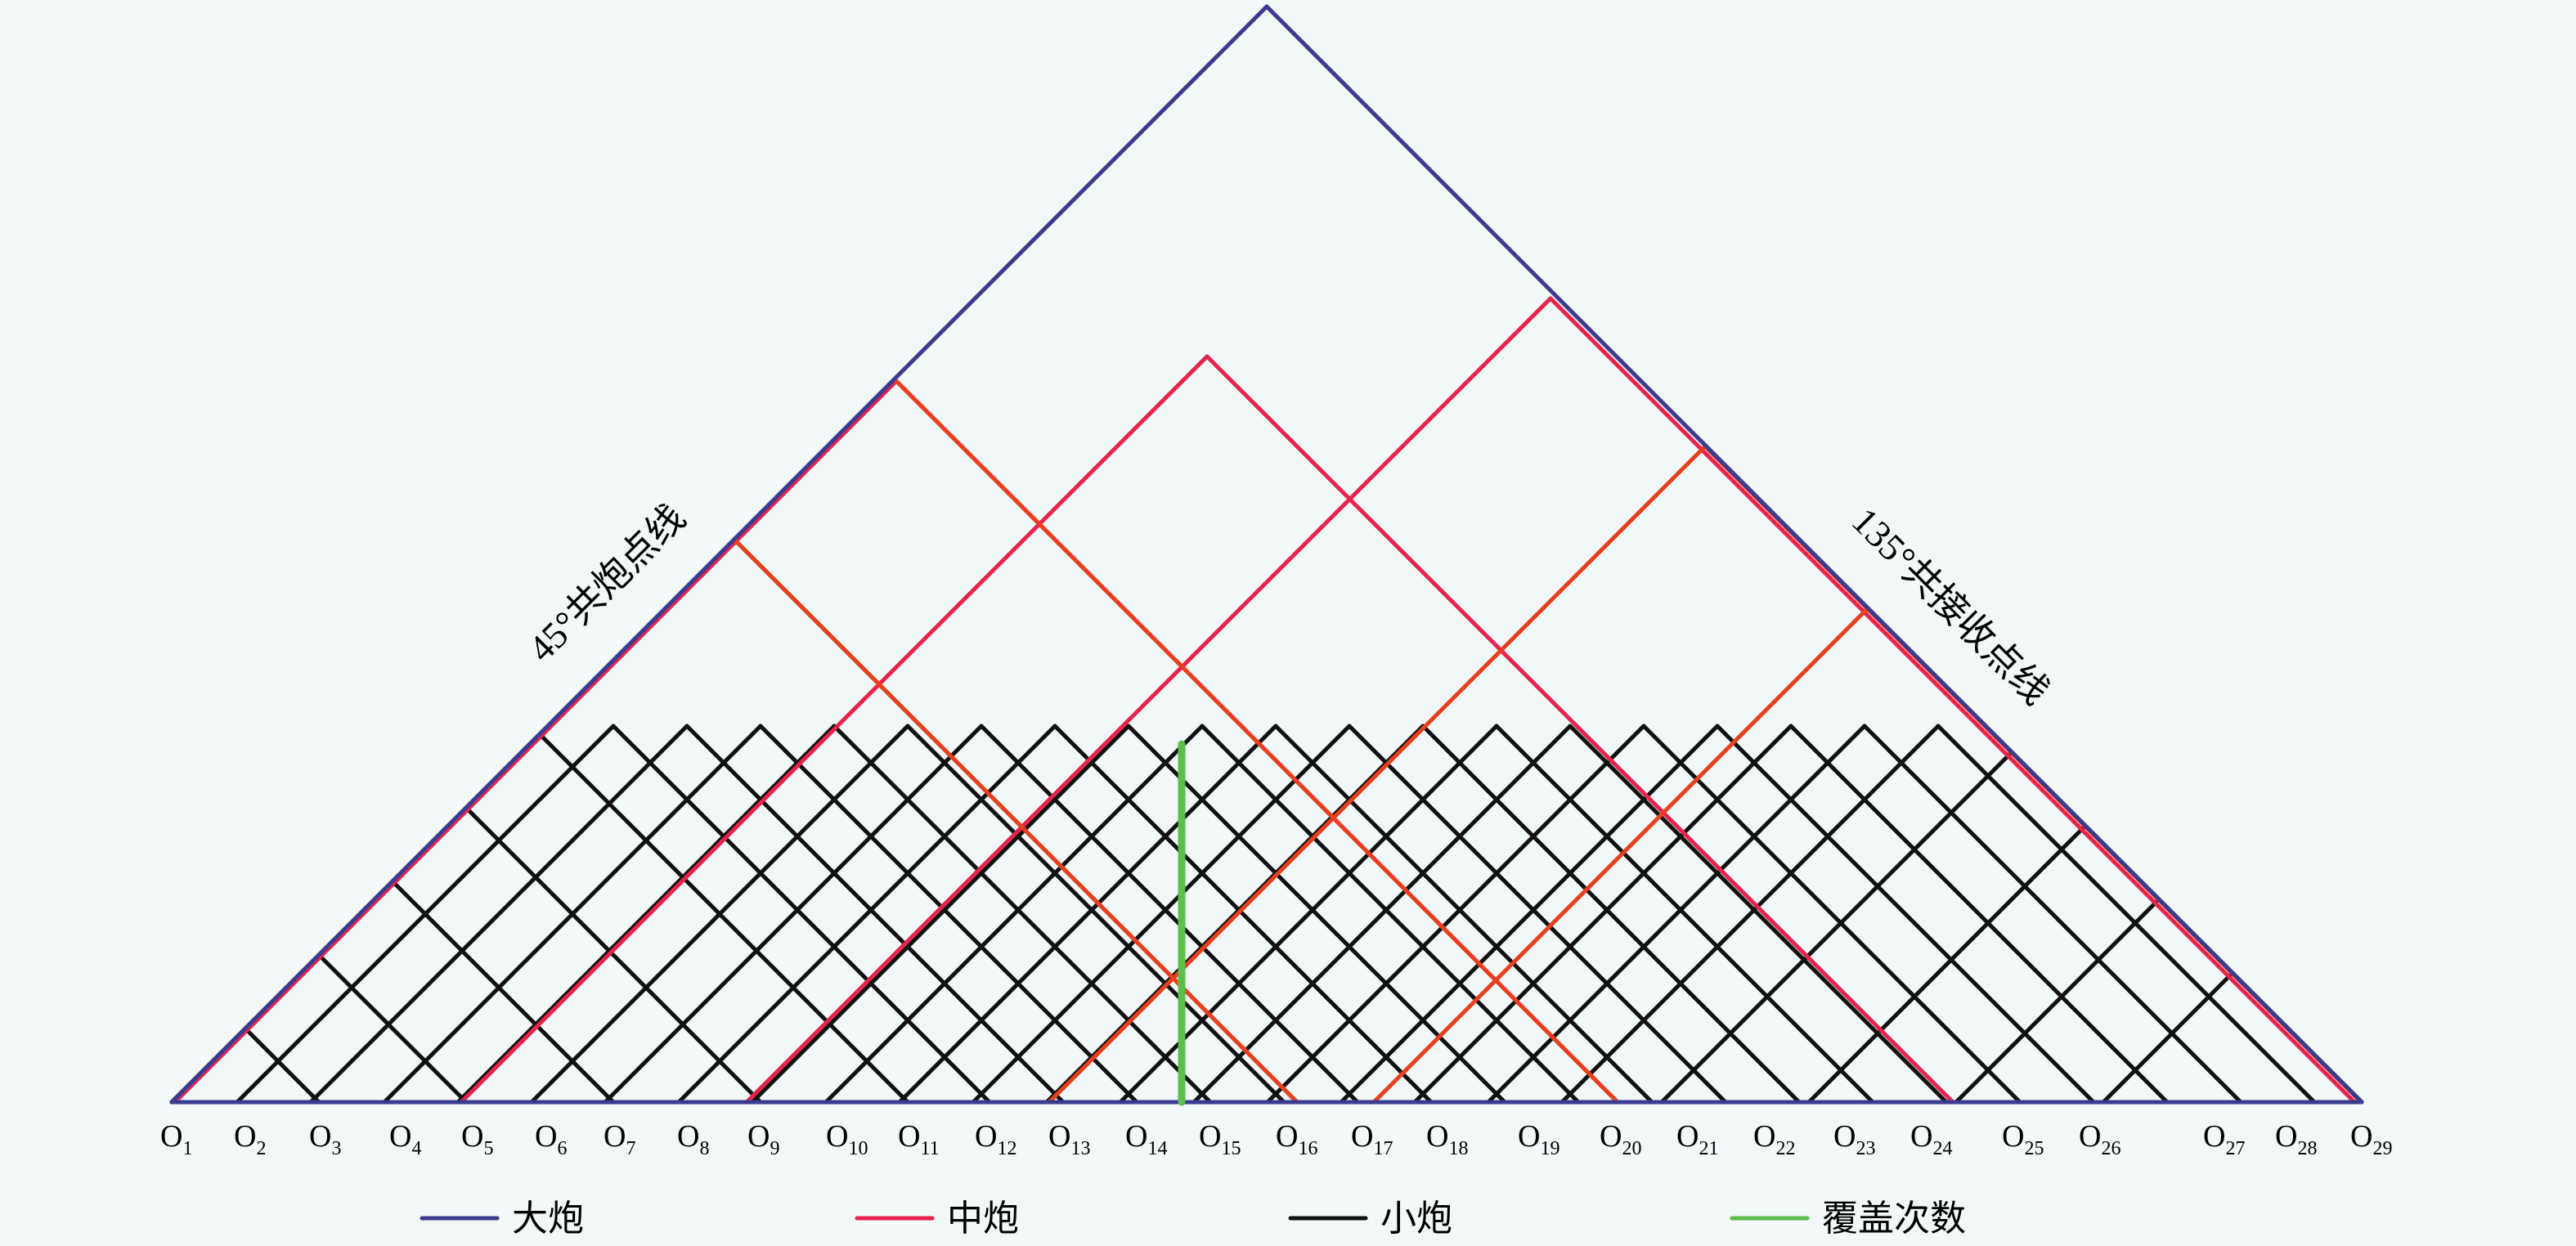  I want to click on station-label: O20, so click(1620, 1139).